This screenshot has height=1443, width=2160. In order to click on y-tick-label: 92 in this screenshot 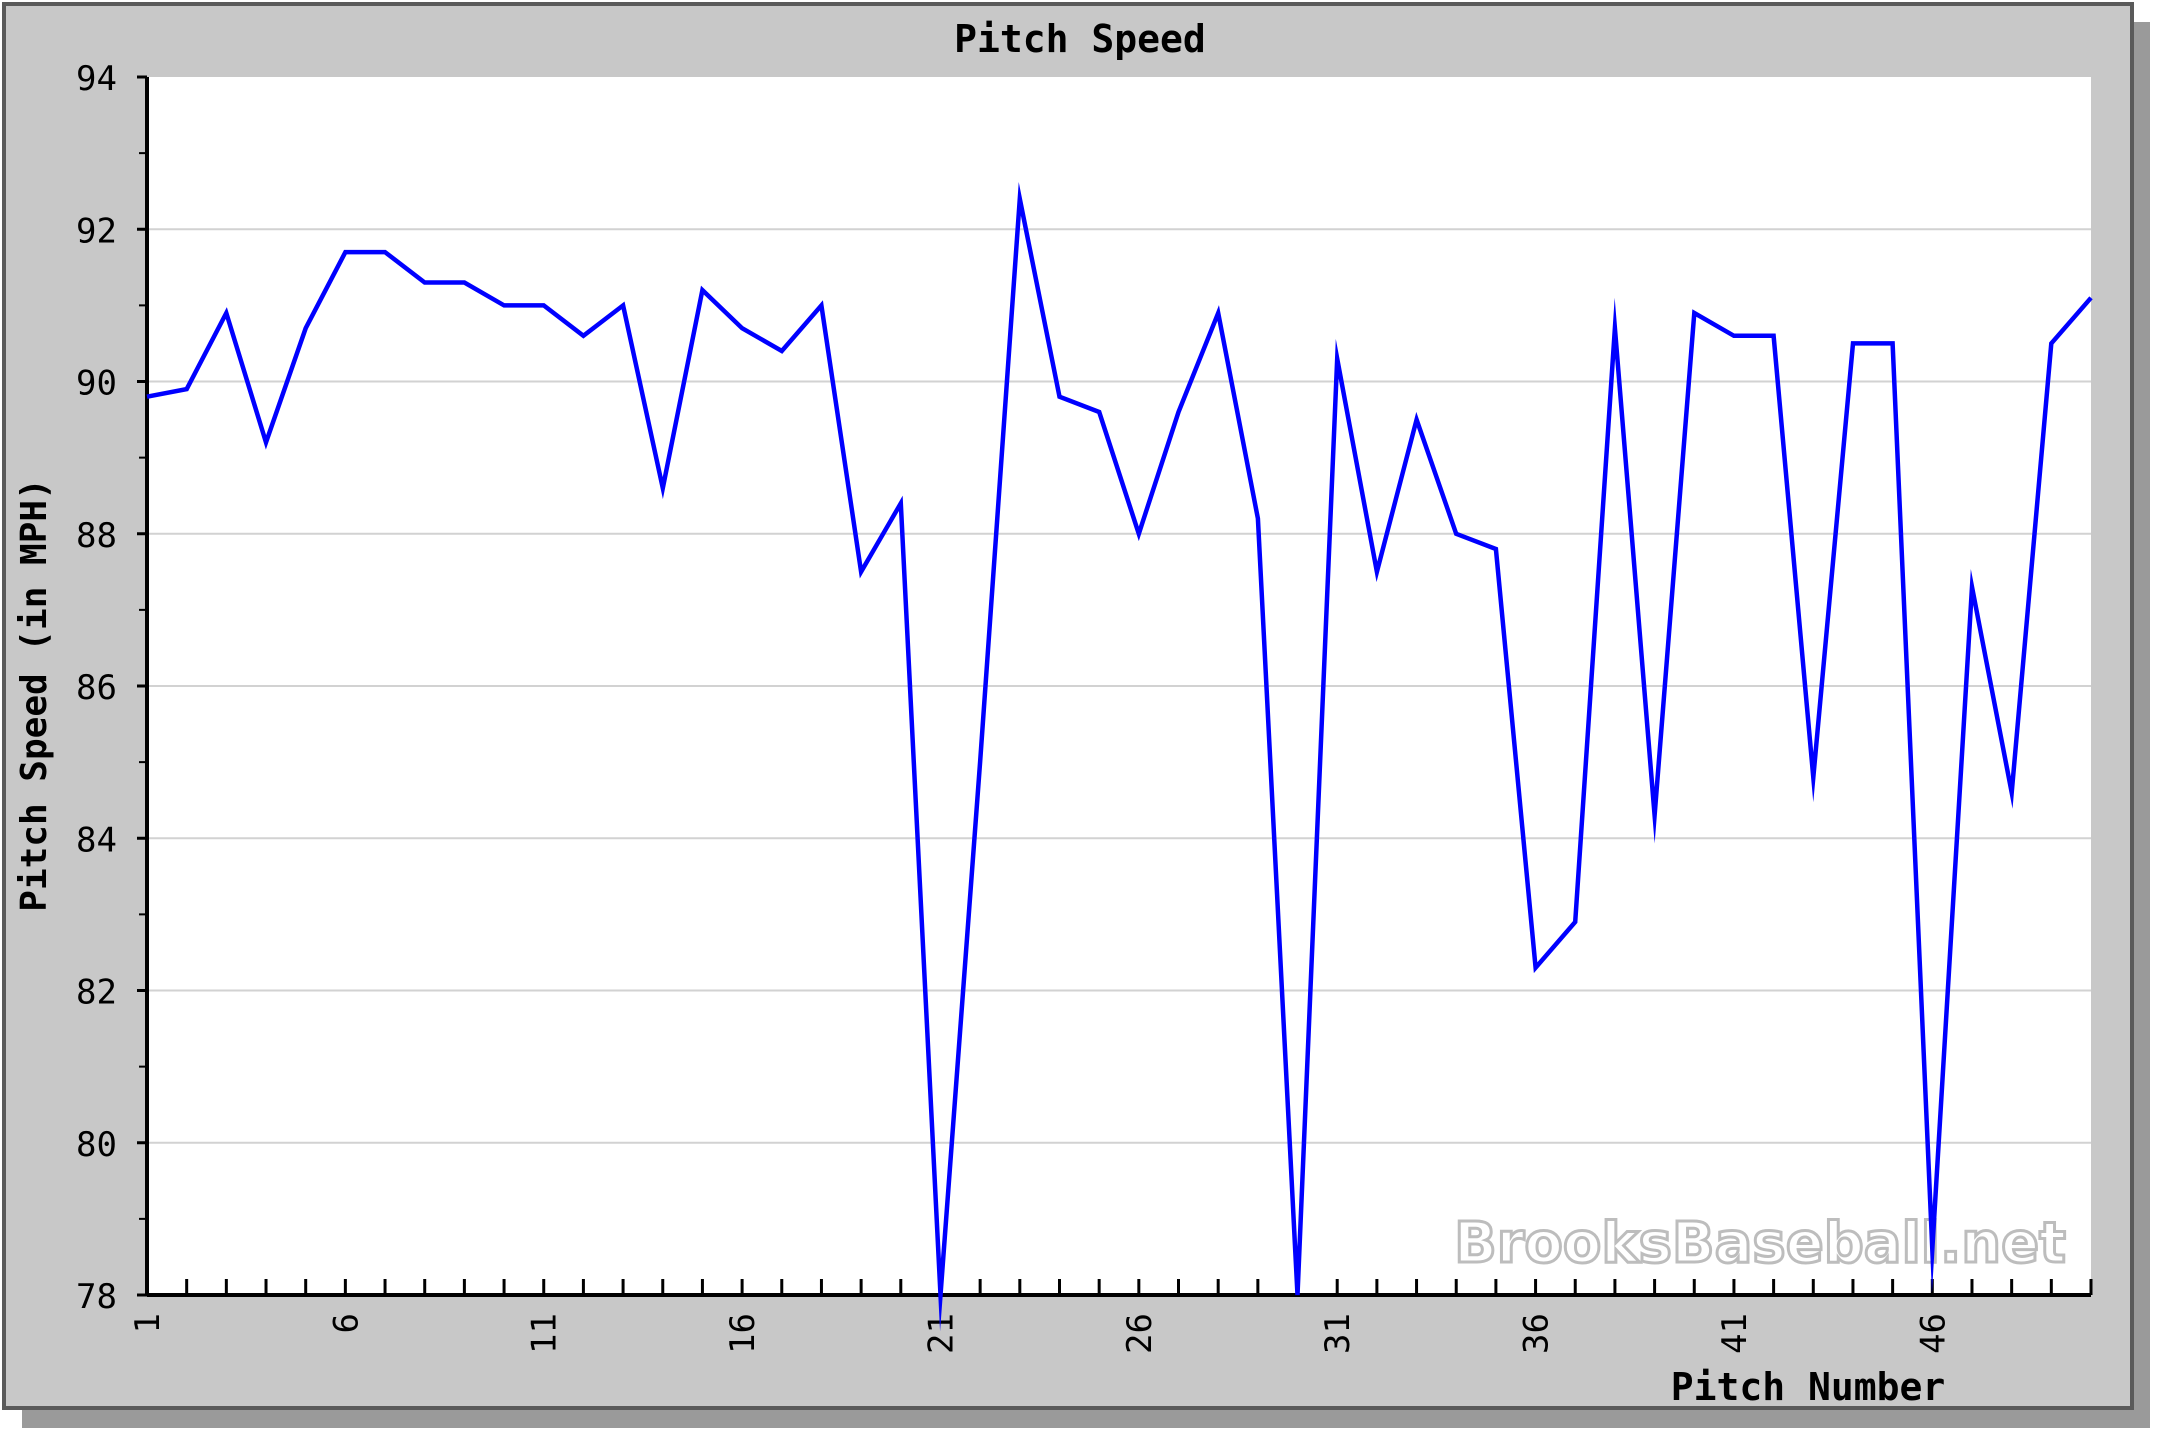, I will do `click(96, 231)`.